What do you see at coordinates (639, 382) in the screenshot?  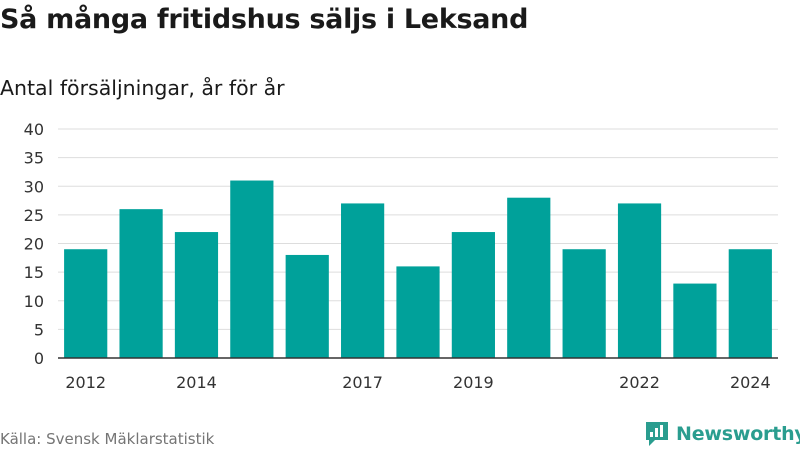 I see `x-tick-label: 2022` at bounding box center [639, 382].